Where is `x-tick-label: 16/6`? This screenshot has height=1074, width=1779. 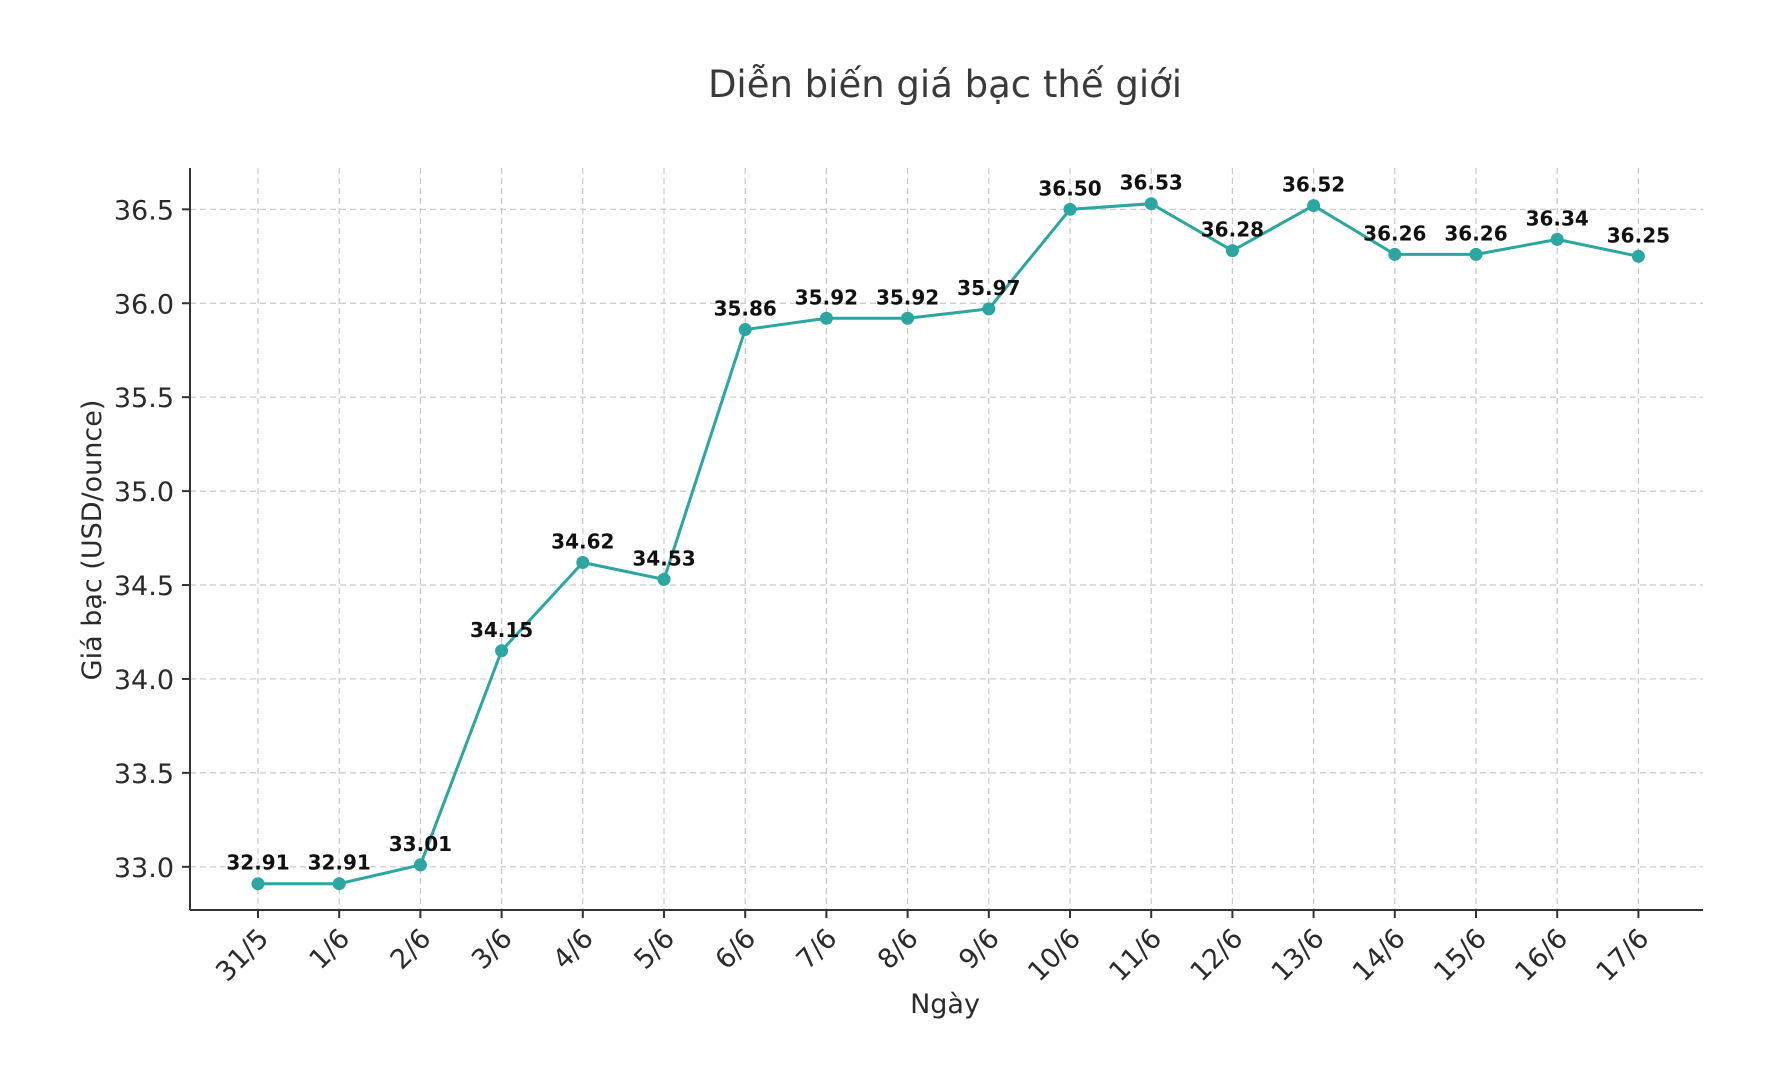 x-tick-label: 16/6 is located at coordinates (1541, 955).